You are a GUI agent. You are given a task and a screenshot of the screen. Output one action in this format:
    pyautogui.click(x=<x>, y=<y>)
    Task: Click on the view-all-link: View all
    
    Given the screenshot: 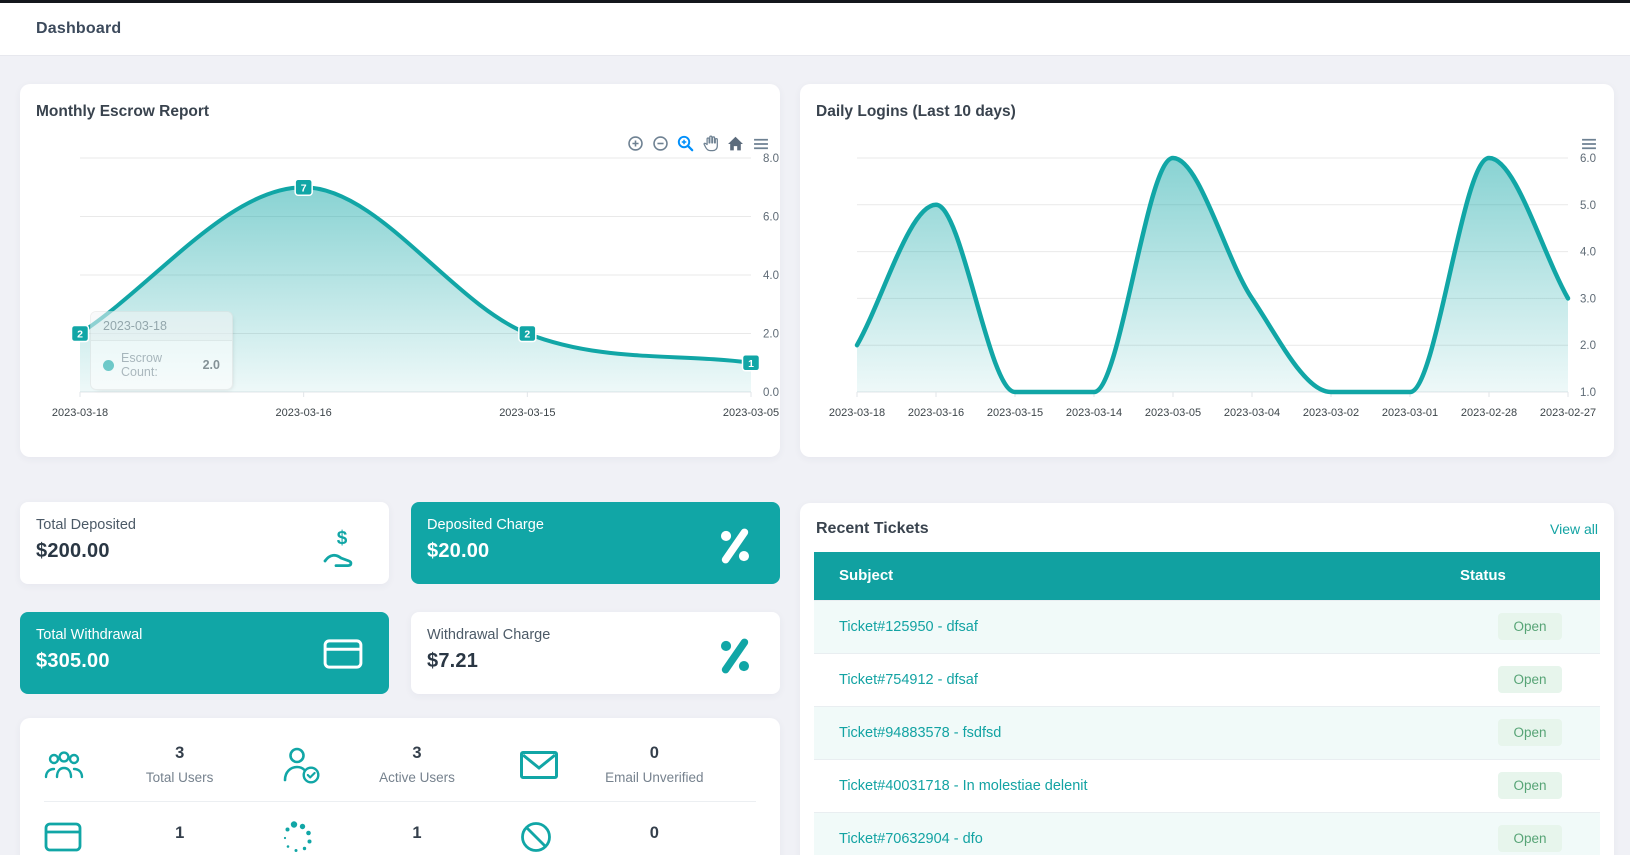 What is the action you would take?
    pyautogui.click(x=1574, y=529)
    